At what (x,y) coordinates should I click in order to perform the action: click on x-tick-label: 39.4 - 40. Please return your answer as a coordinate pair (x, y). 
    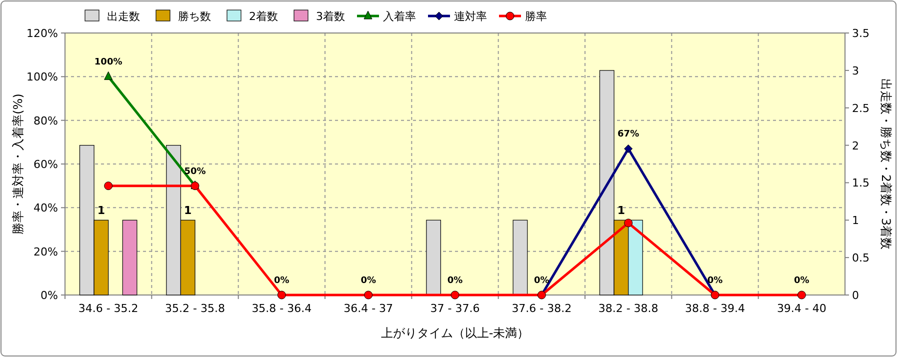
    Looking at the image, I should click on (801, 308).